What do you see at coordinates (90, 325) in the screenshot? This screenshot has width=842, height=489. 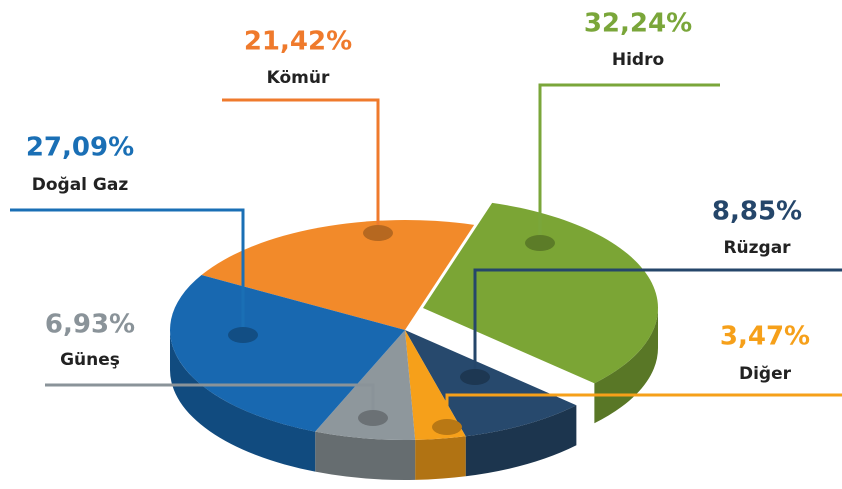 I see `value-label: 6,93%` at bounding box center [90, 325].